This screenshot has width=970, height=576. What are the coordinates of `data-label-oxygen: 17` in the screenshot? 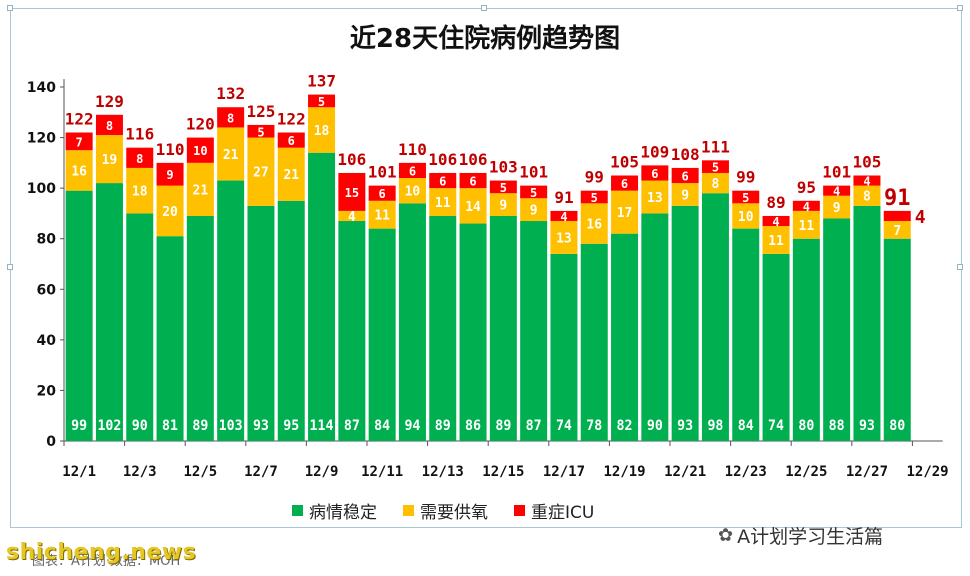 It's located at (625, 213).